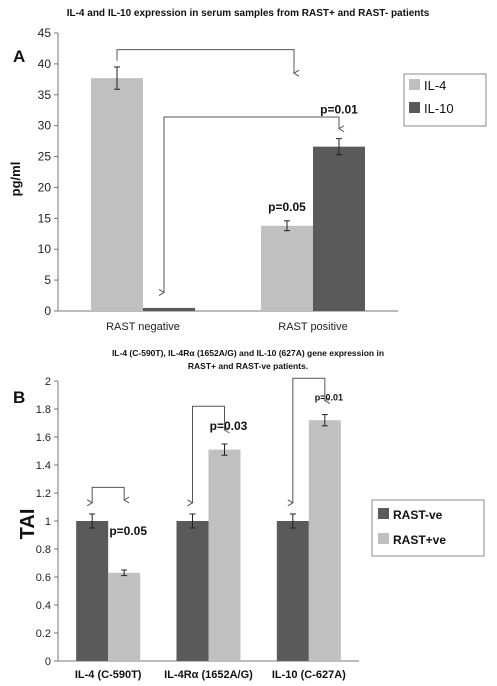  I want to click on panel-b-y-tick-label: 1, so click(48, 522).